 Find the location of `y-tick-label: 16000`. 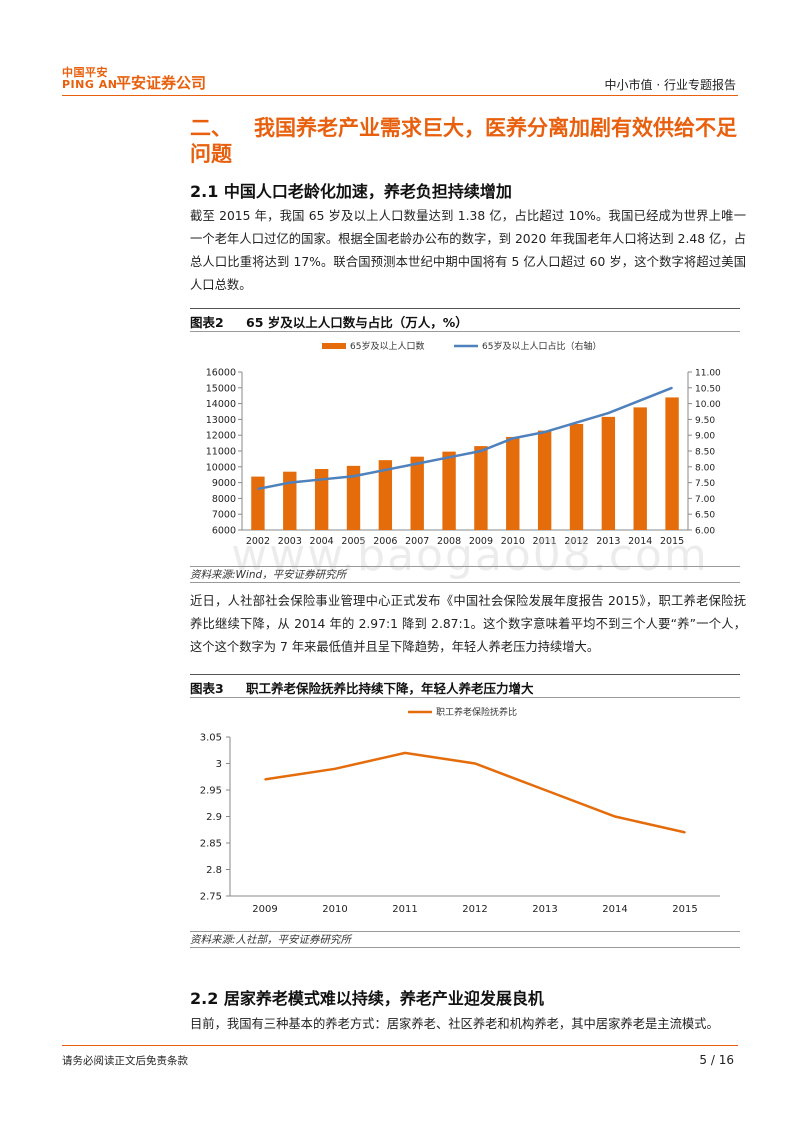

y-tick-label: 16000 is located at coordinates (221, 373).